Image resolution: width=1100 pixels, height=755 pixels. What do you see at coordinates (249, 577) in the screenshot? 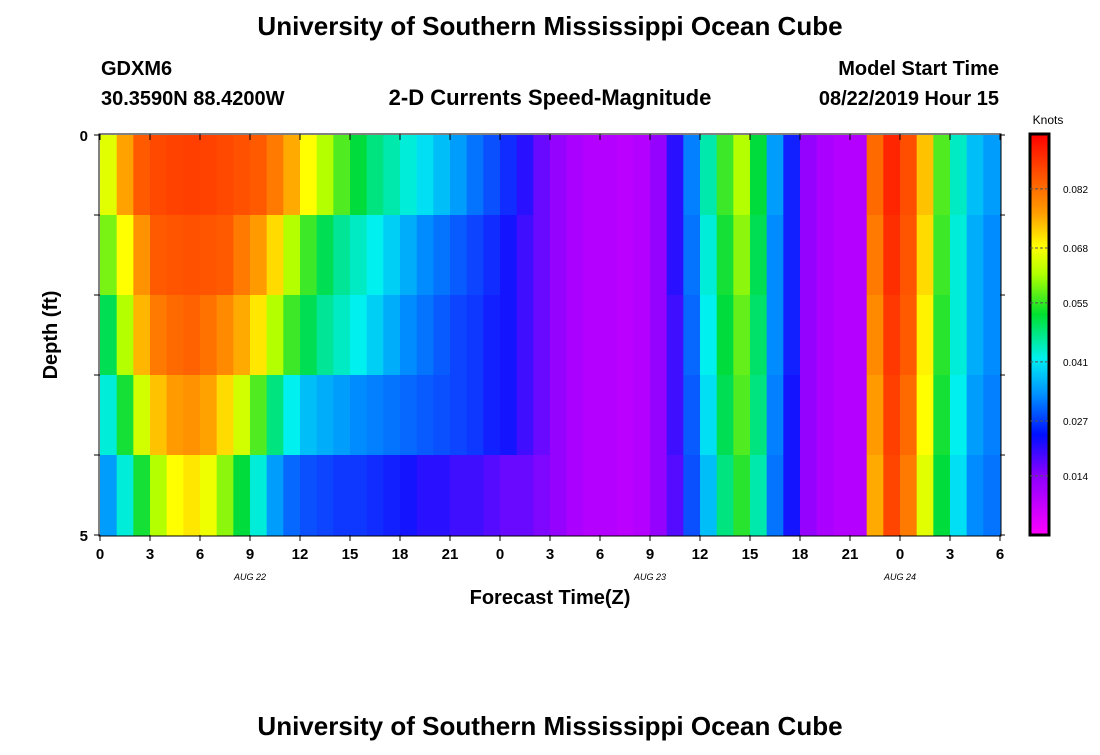
I see `date-label: AUG 22` at bounding box center [249, 577].